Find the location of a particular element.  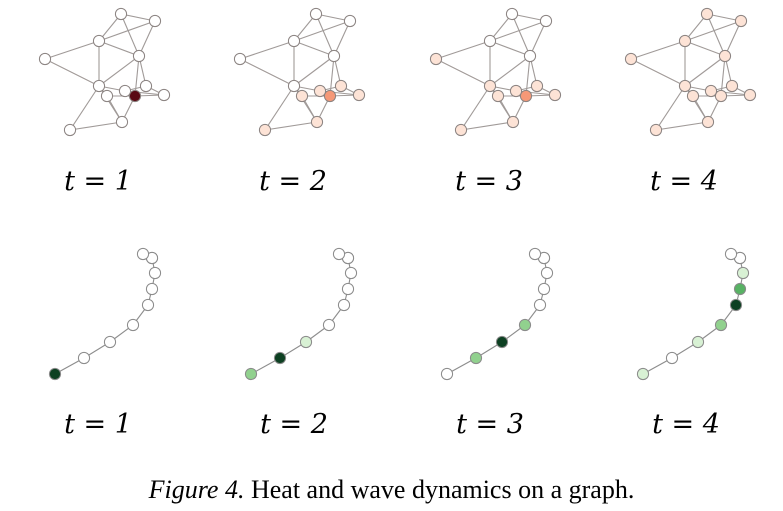

heat-panel-3: t = 3 is located at coordinates (495, 102).